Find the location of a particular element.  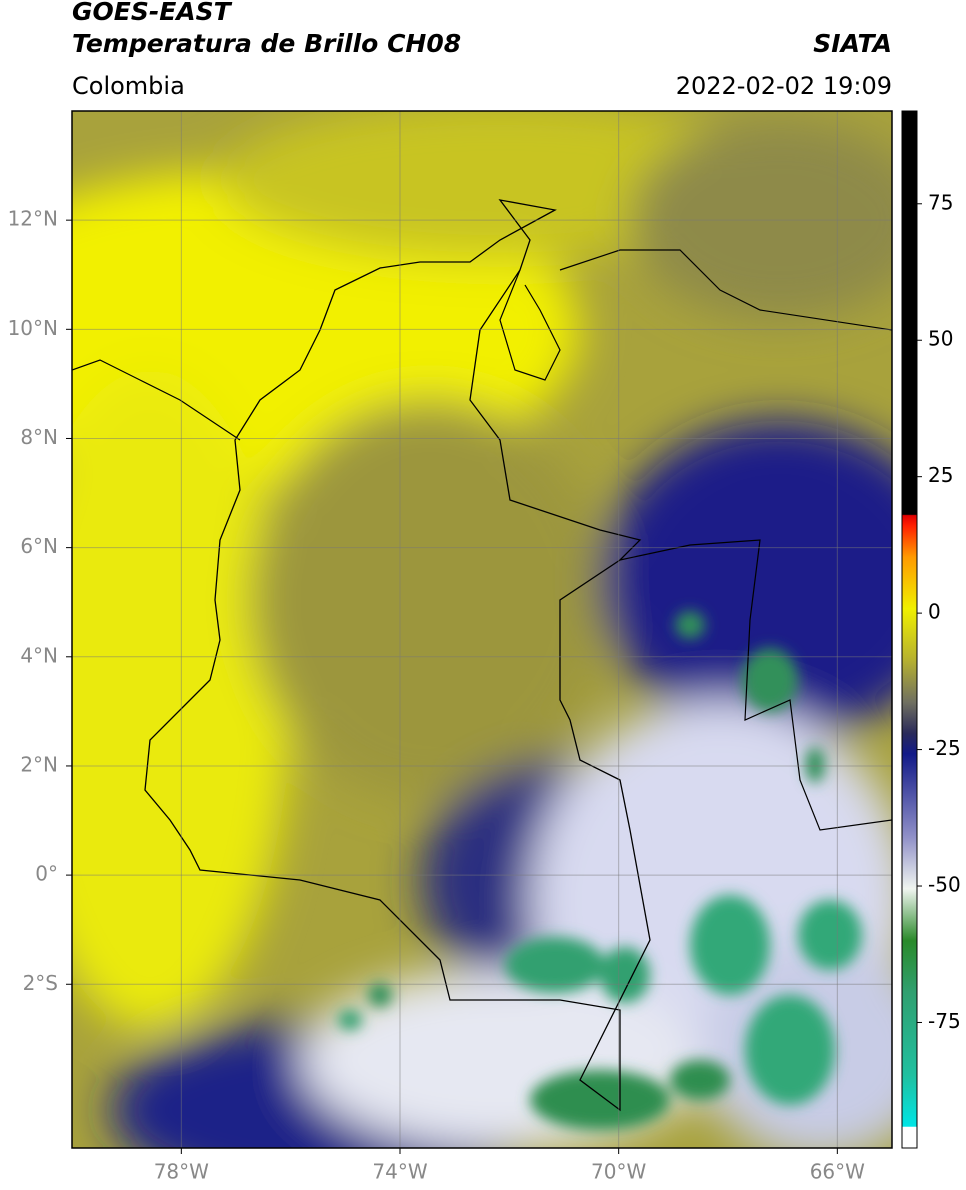

colorbar-tick-label: -50 is located at coordinates (944, 885).